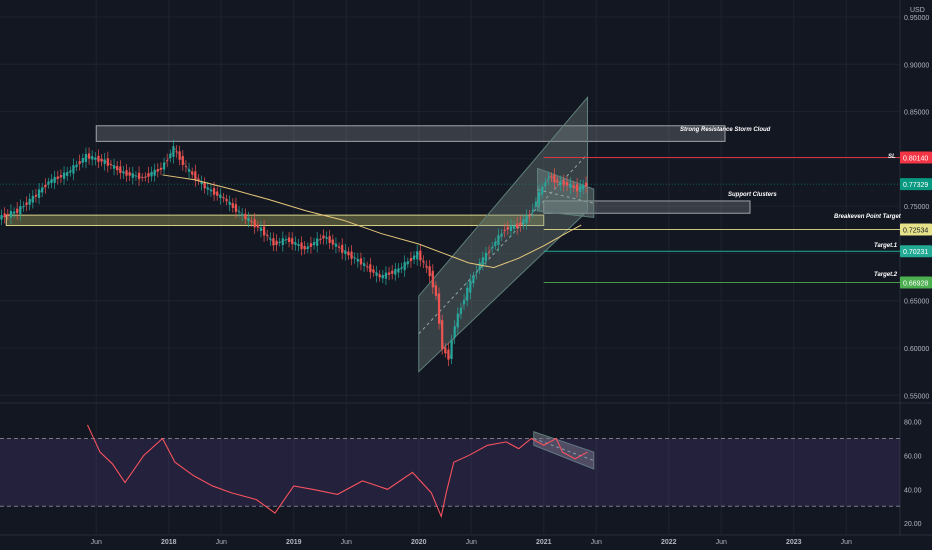 This screenshot has height=550, width=932. Describe the element at coordinates (275, 220) in the screenshot. I see `yellow-zone` at that location.